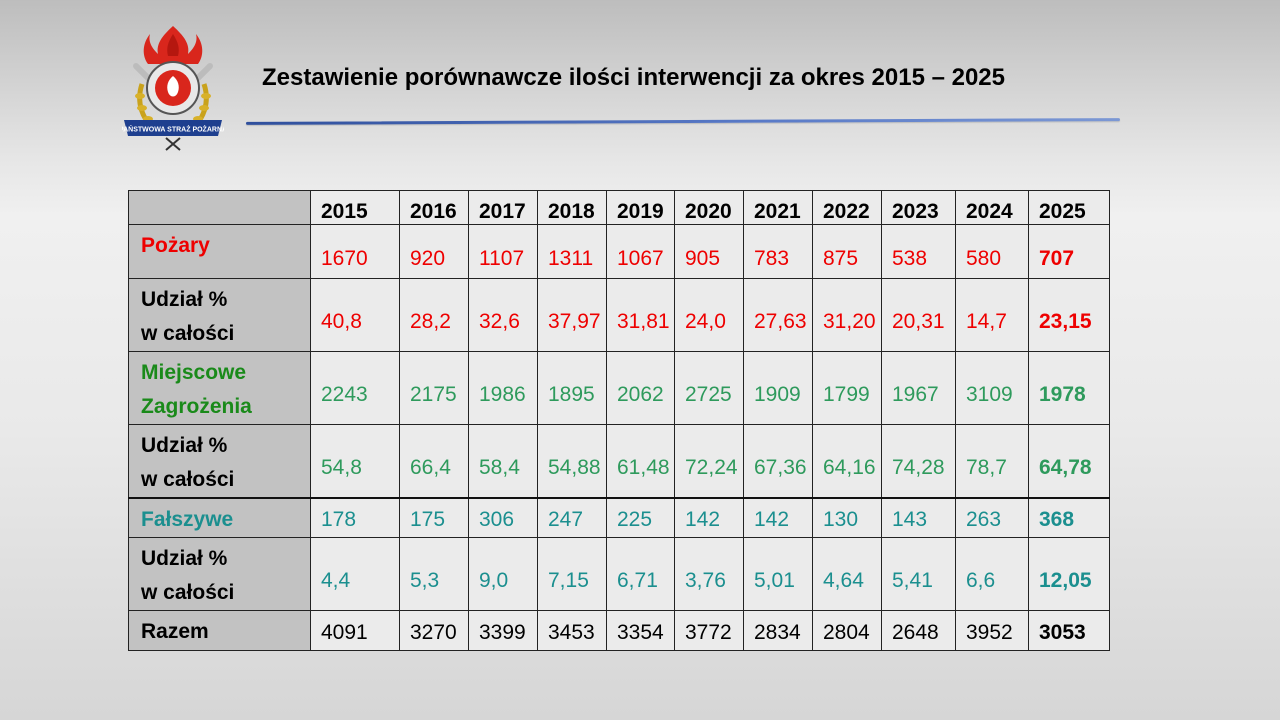  I want to click on table-cell: 1895, so click(572, 388).